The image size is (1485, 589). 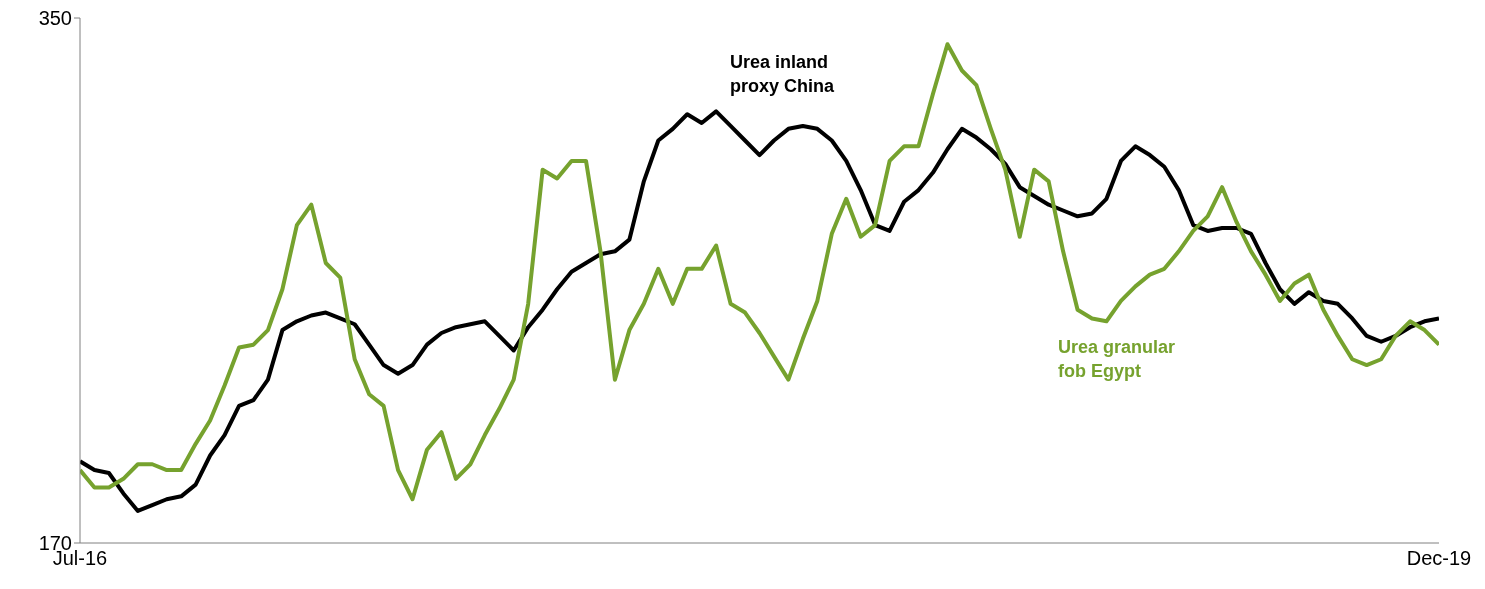 What do you see at coordinates (1439, 558) in the screenshot?
I see `x-tick-label: Dec-19` at bounding box center [1439, 558].